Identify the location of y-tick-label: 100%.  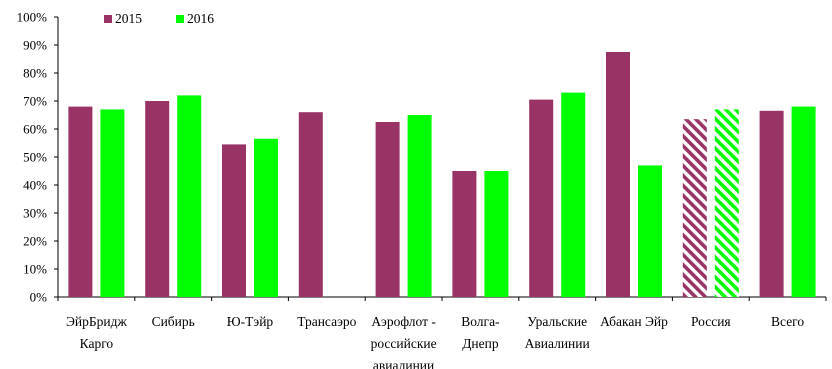
(32, 17).